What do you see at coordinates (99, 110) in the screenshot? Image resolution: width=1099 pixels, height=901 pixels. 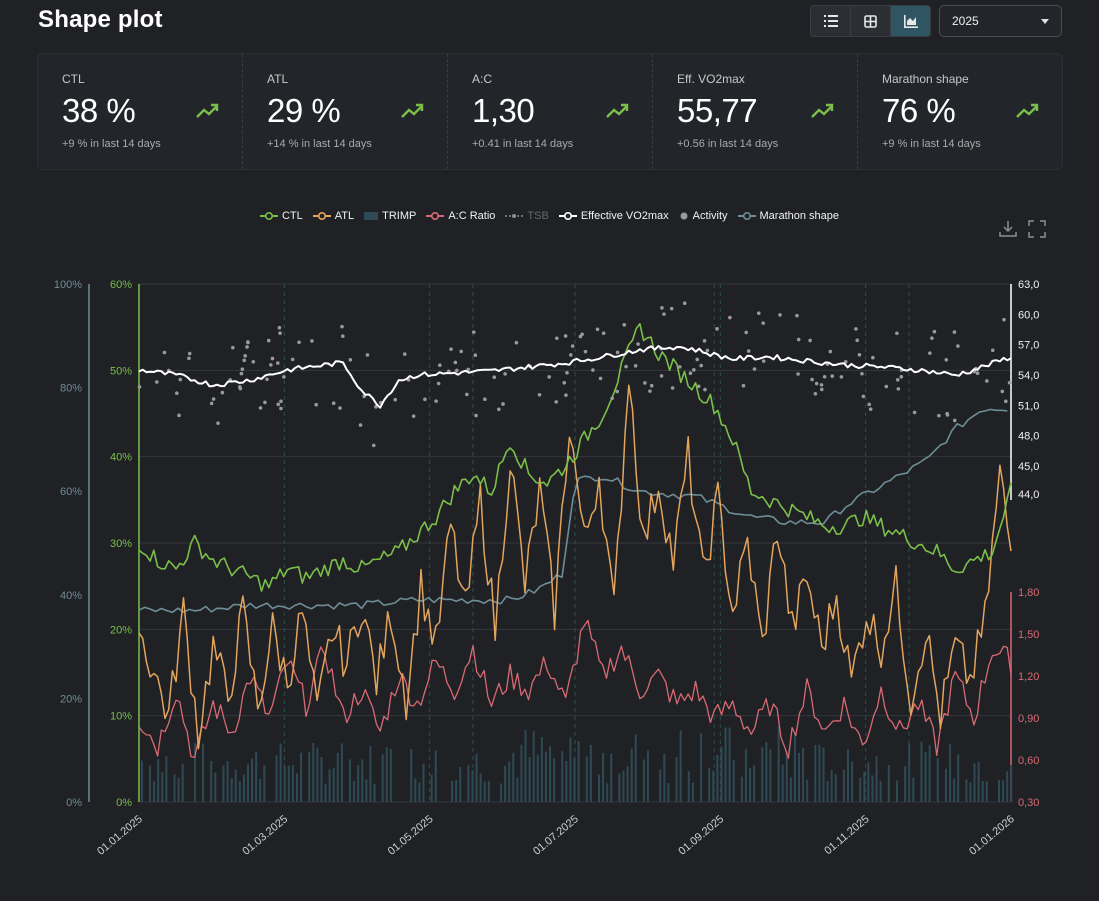 I see `kpi-value: 38 %` at bounding box center [99, 110].